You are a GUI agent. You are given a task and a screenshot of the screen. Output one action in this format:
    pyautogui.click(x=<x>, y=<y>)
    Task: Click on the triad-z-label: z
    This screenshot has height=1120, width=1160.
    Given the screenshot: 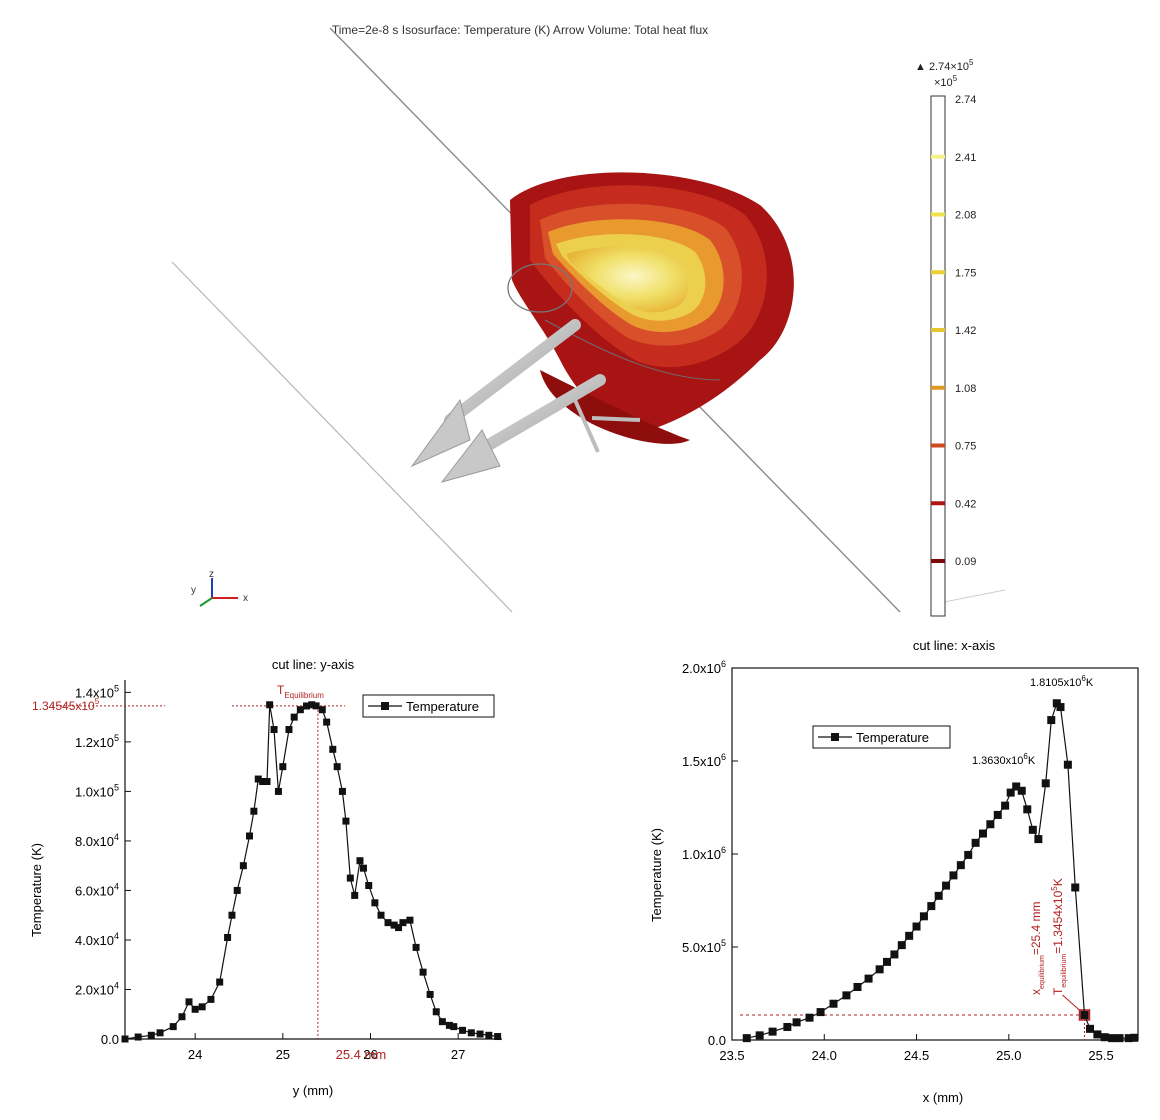 What is the action you would take?
    pyautogui.click(x=211, y=574)
    